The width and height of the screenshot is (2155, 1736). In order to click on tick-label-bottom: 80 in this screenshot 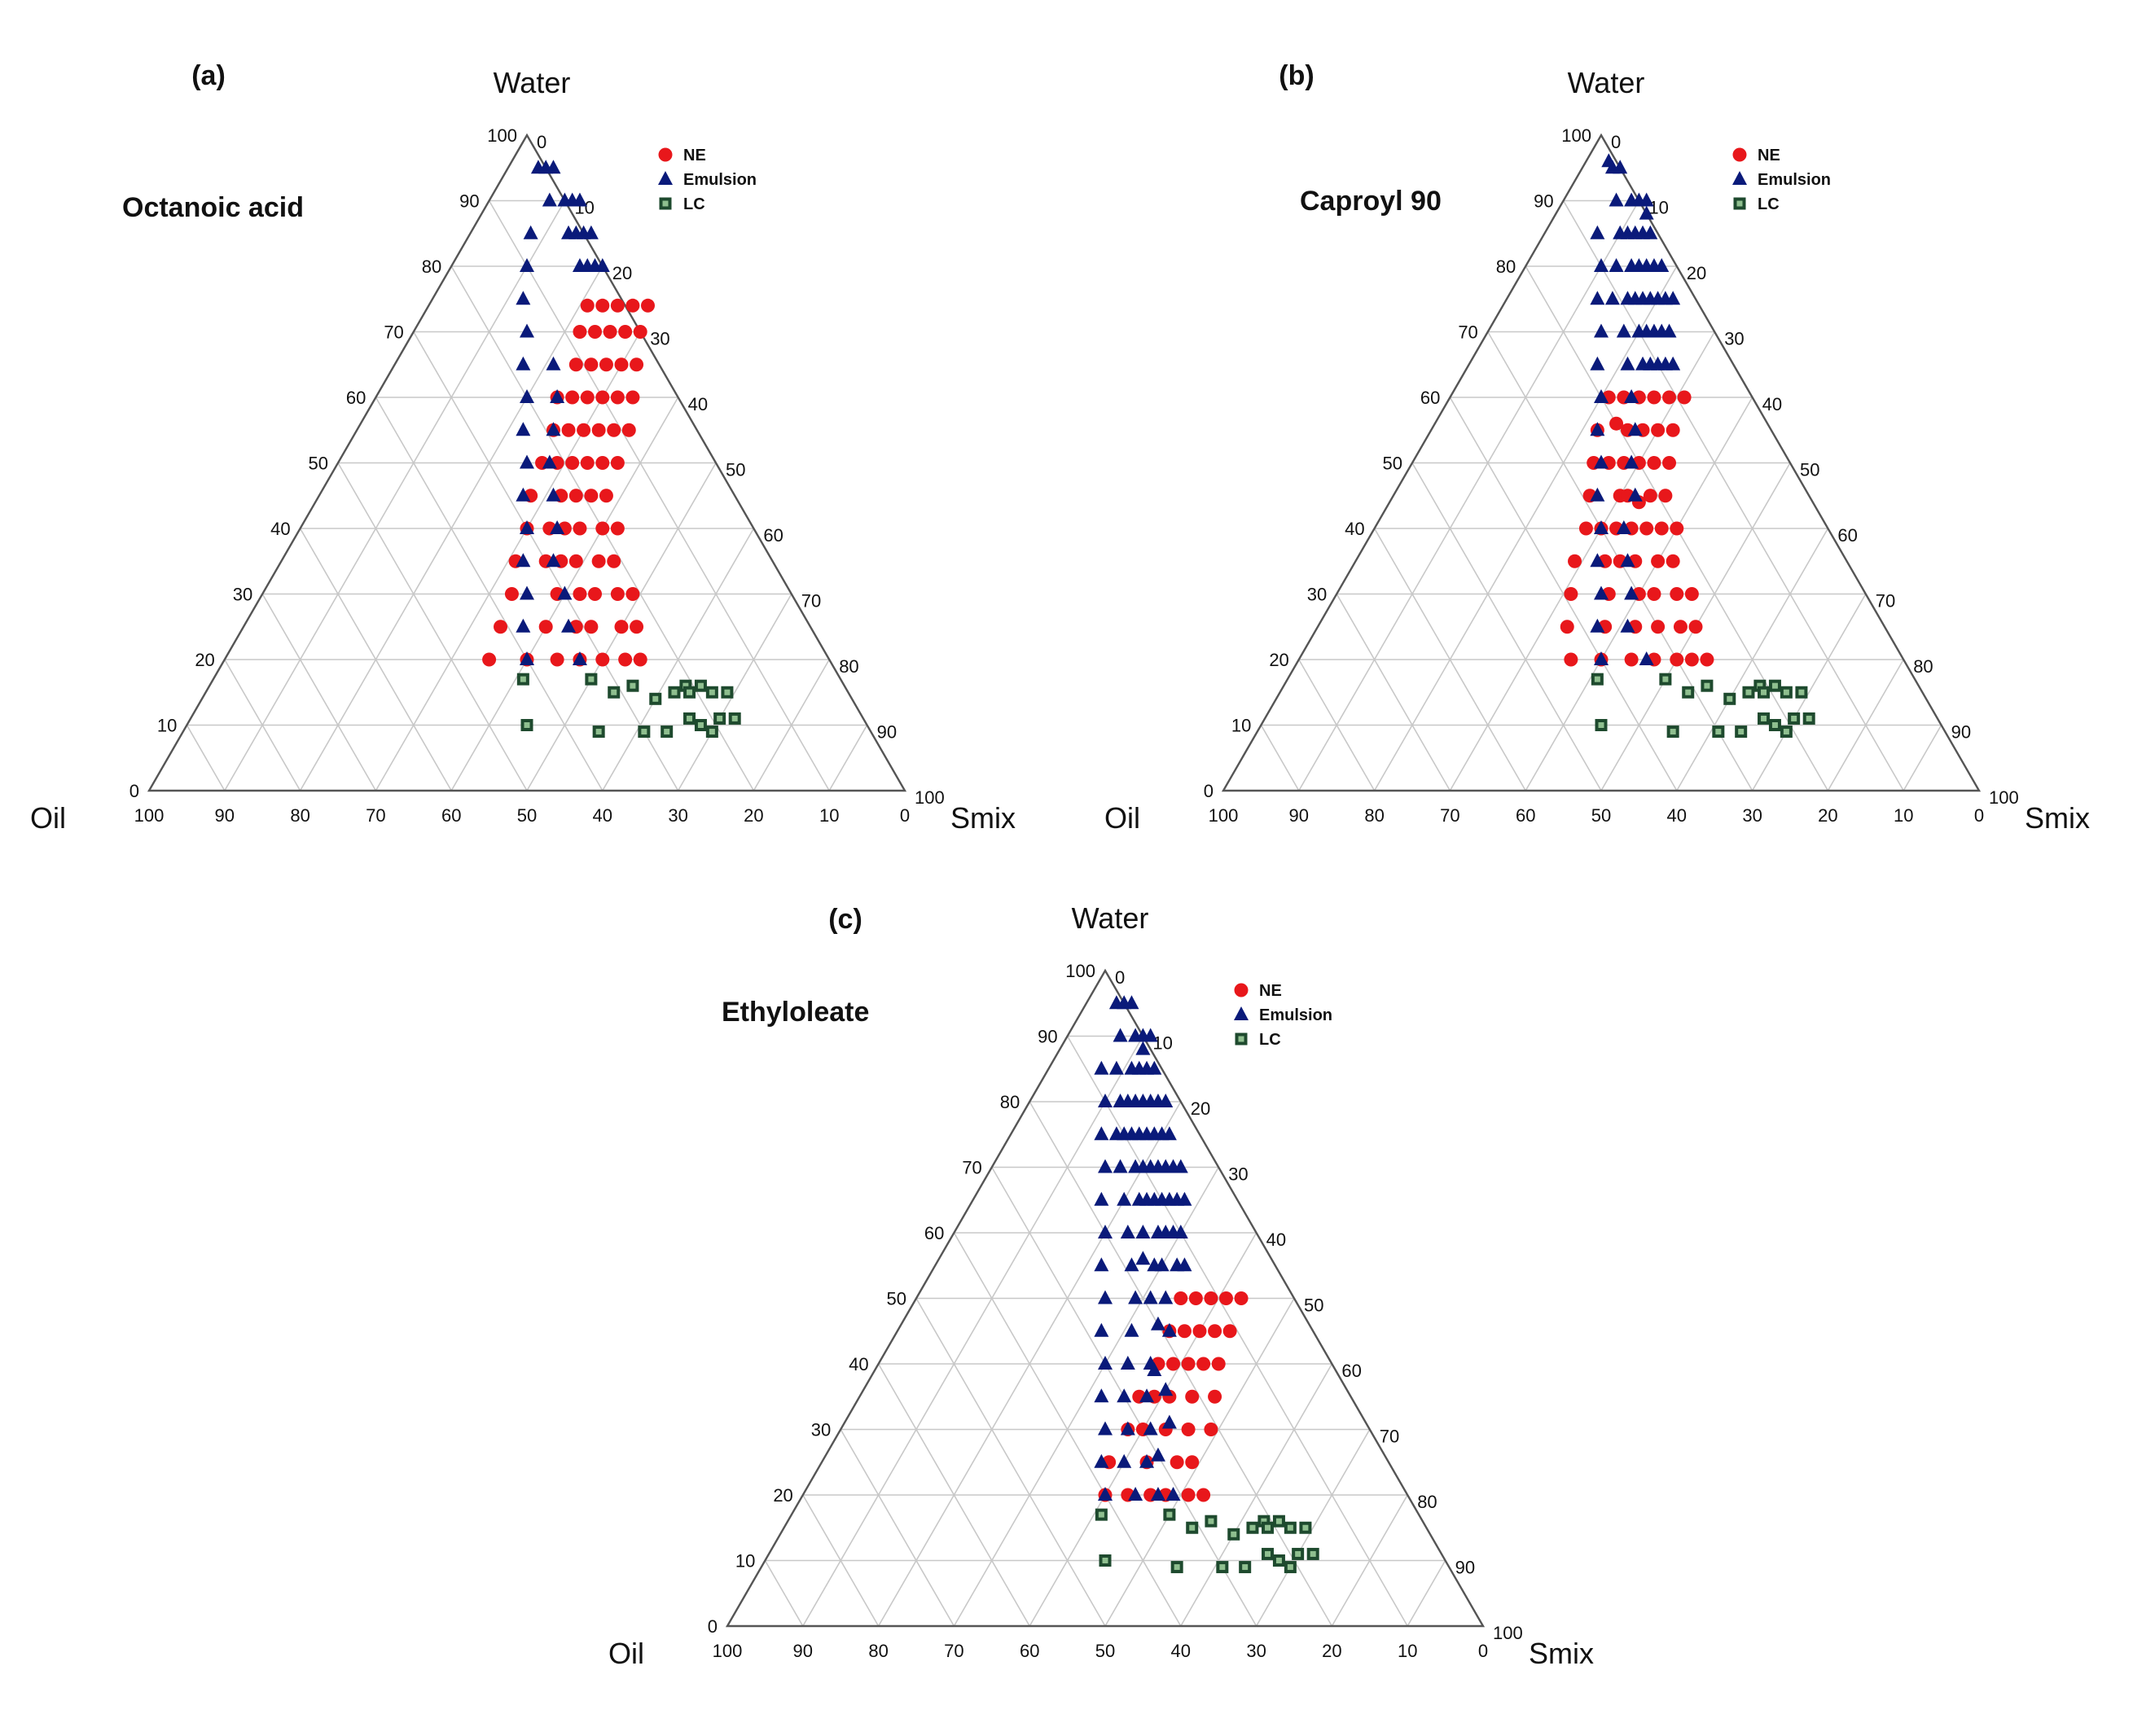, I will do `click(878, 1651)`.